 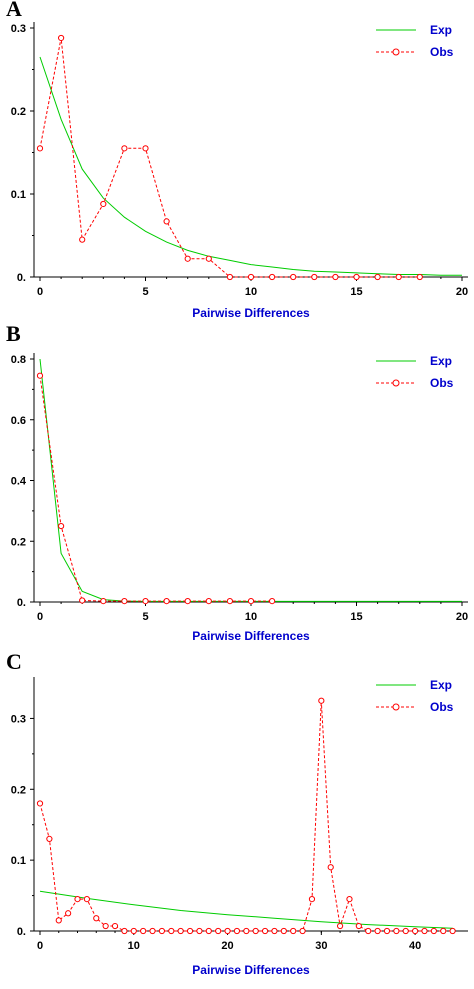 What do you see at coordinates (18, 421) in the screenshot?
I see `y-tick-label: 0.6` at bounding box center [18, 421].